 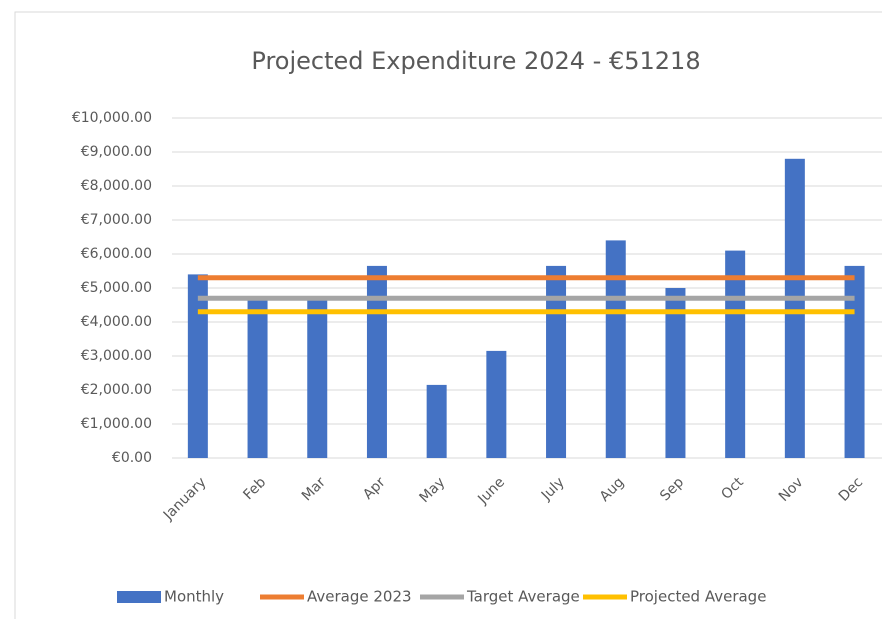 I want to click on y-tick-label: €4,000.00, so click(x=116, y=322).